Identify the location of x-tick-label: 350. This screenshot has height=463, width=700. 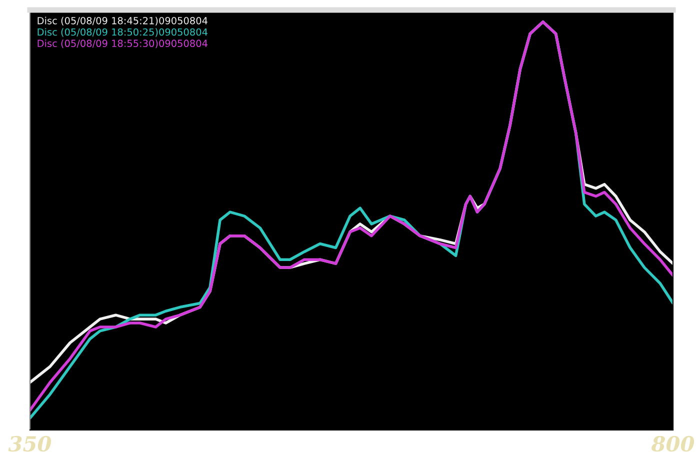
(30, 444).